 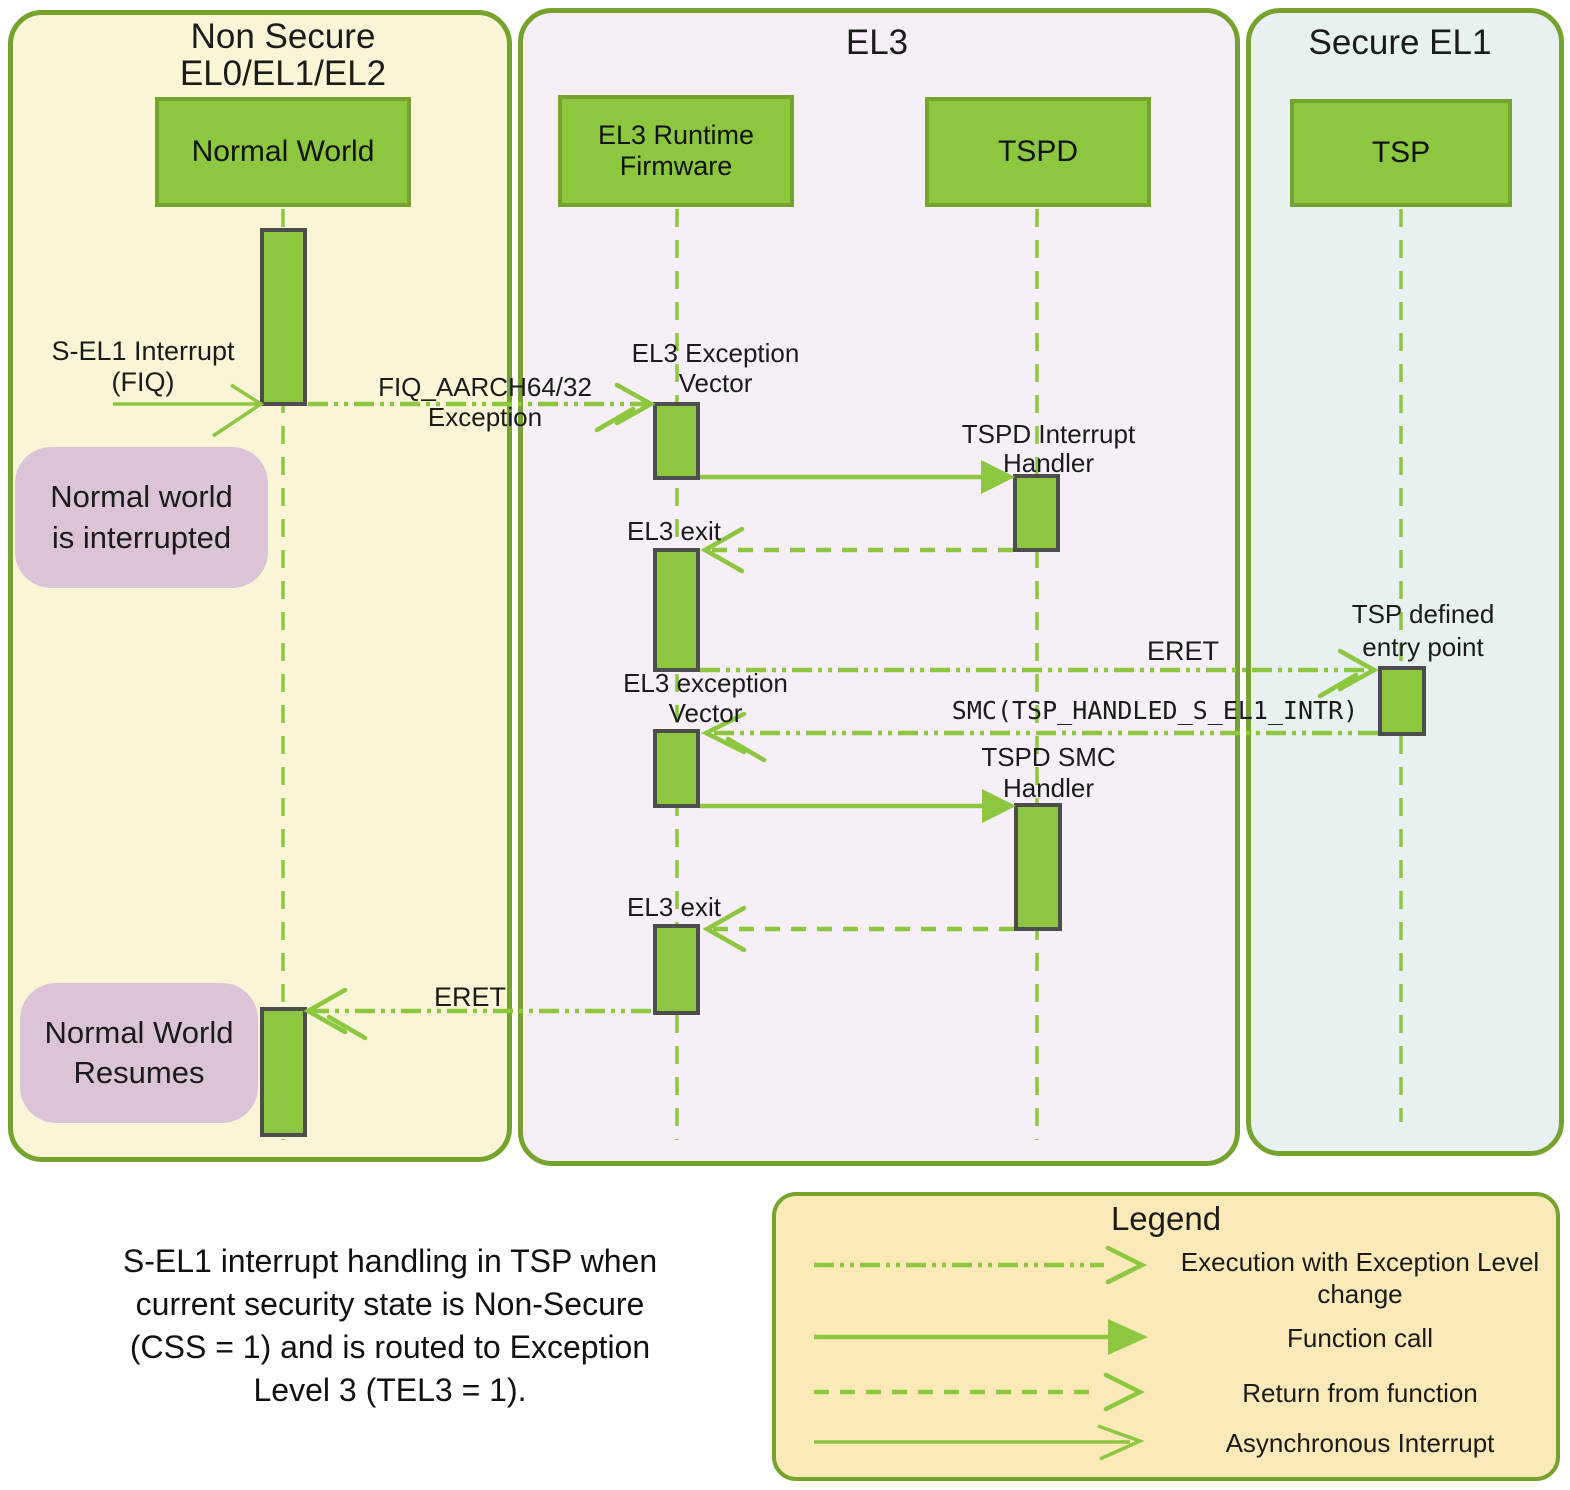 I want to click on note-normal-world-interrupted: Normal world is interrupted, so click(x=141, y=517).